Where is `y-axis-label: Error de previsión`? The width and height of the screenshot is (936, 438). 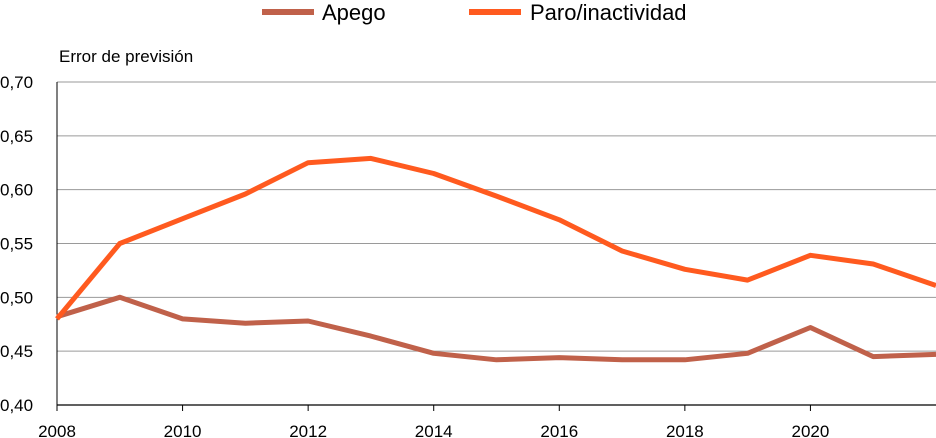
y-axis-label: Error de previsión is located at coordinates (126, 56).